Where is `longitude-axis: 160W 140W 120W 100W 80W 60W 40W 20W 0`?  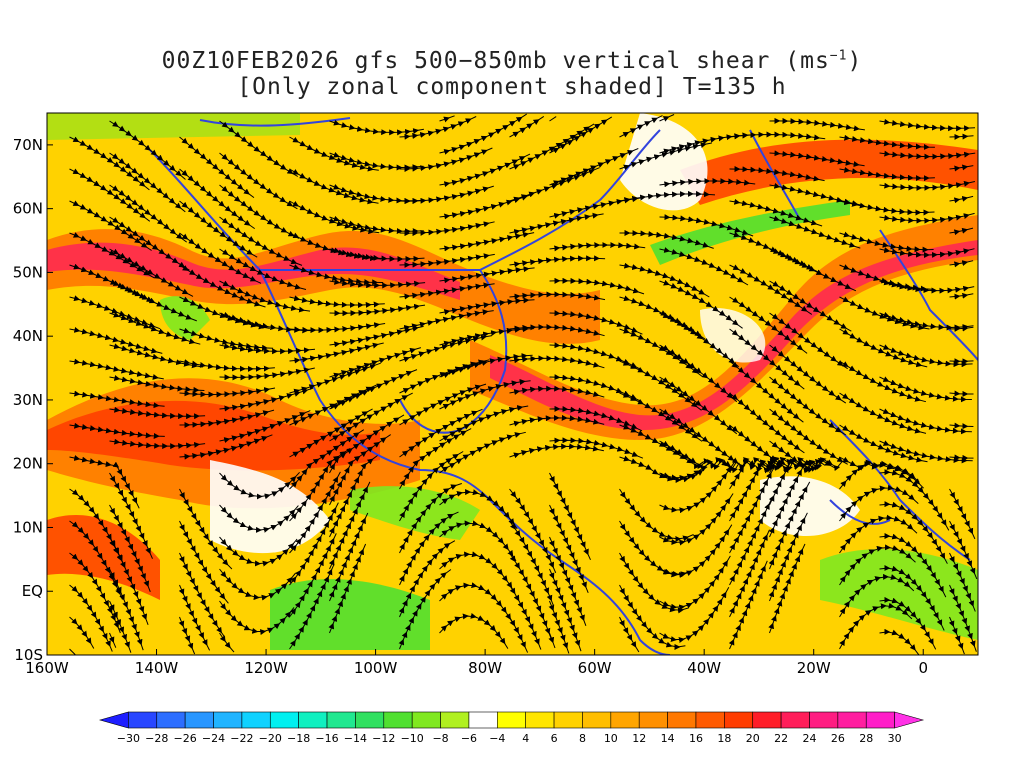 longitude-axis: 160W 140W 120W 100W 80W 60W 40W 20W 0 is located at coordinates (476, 663).